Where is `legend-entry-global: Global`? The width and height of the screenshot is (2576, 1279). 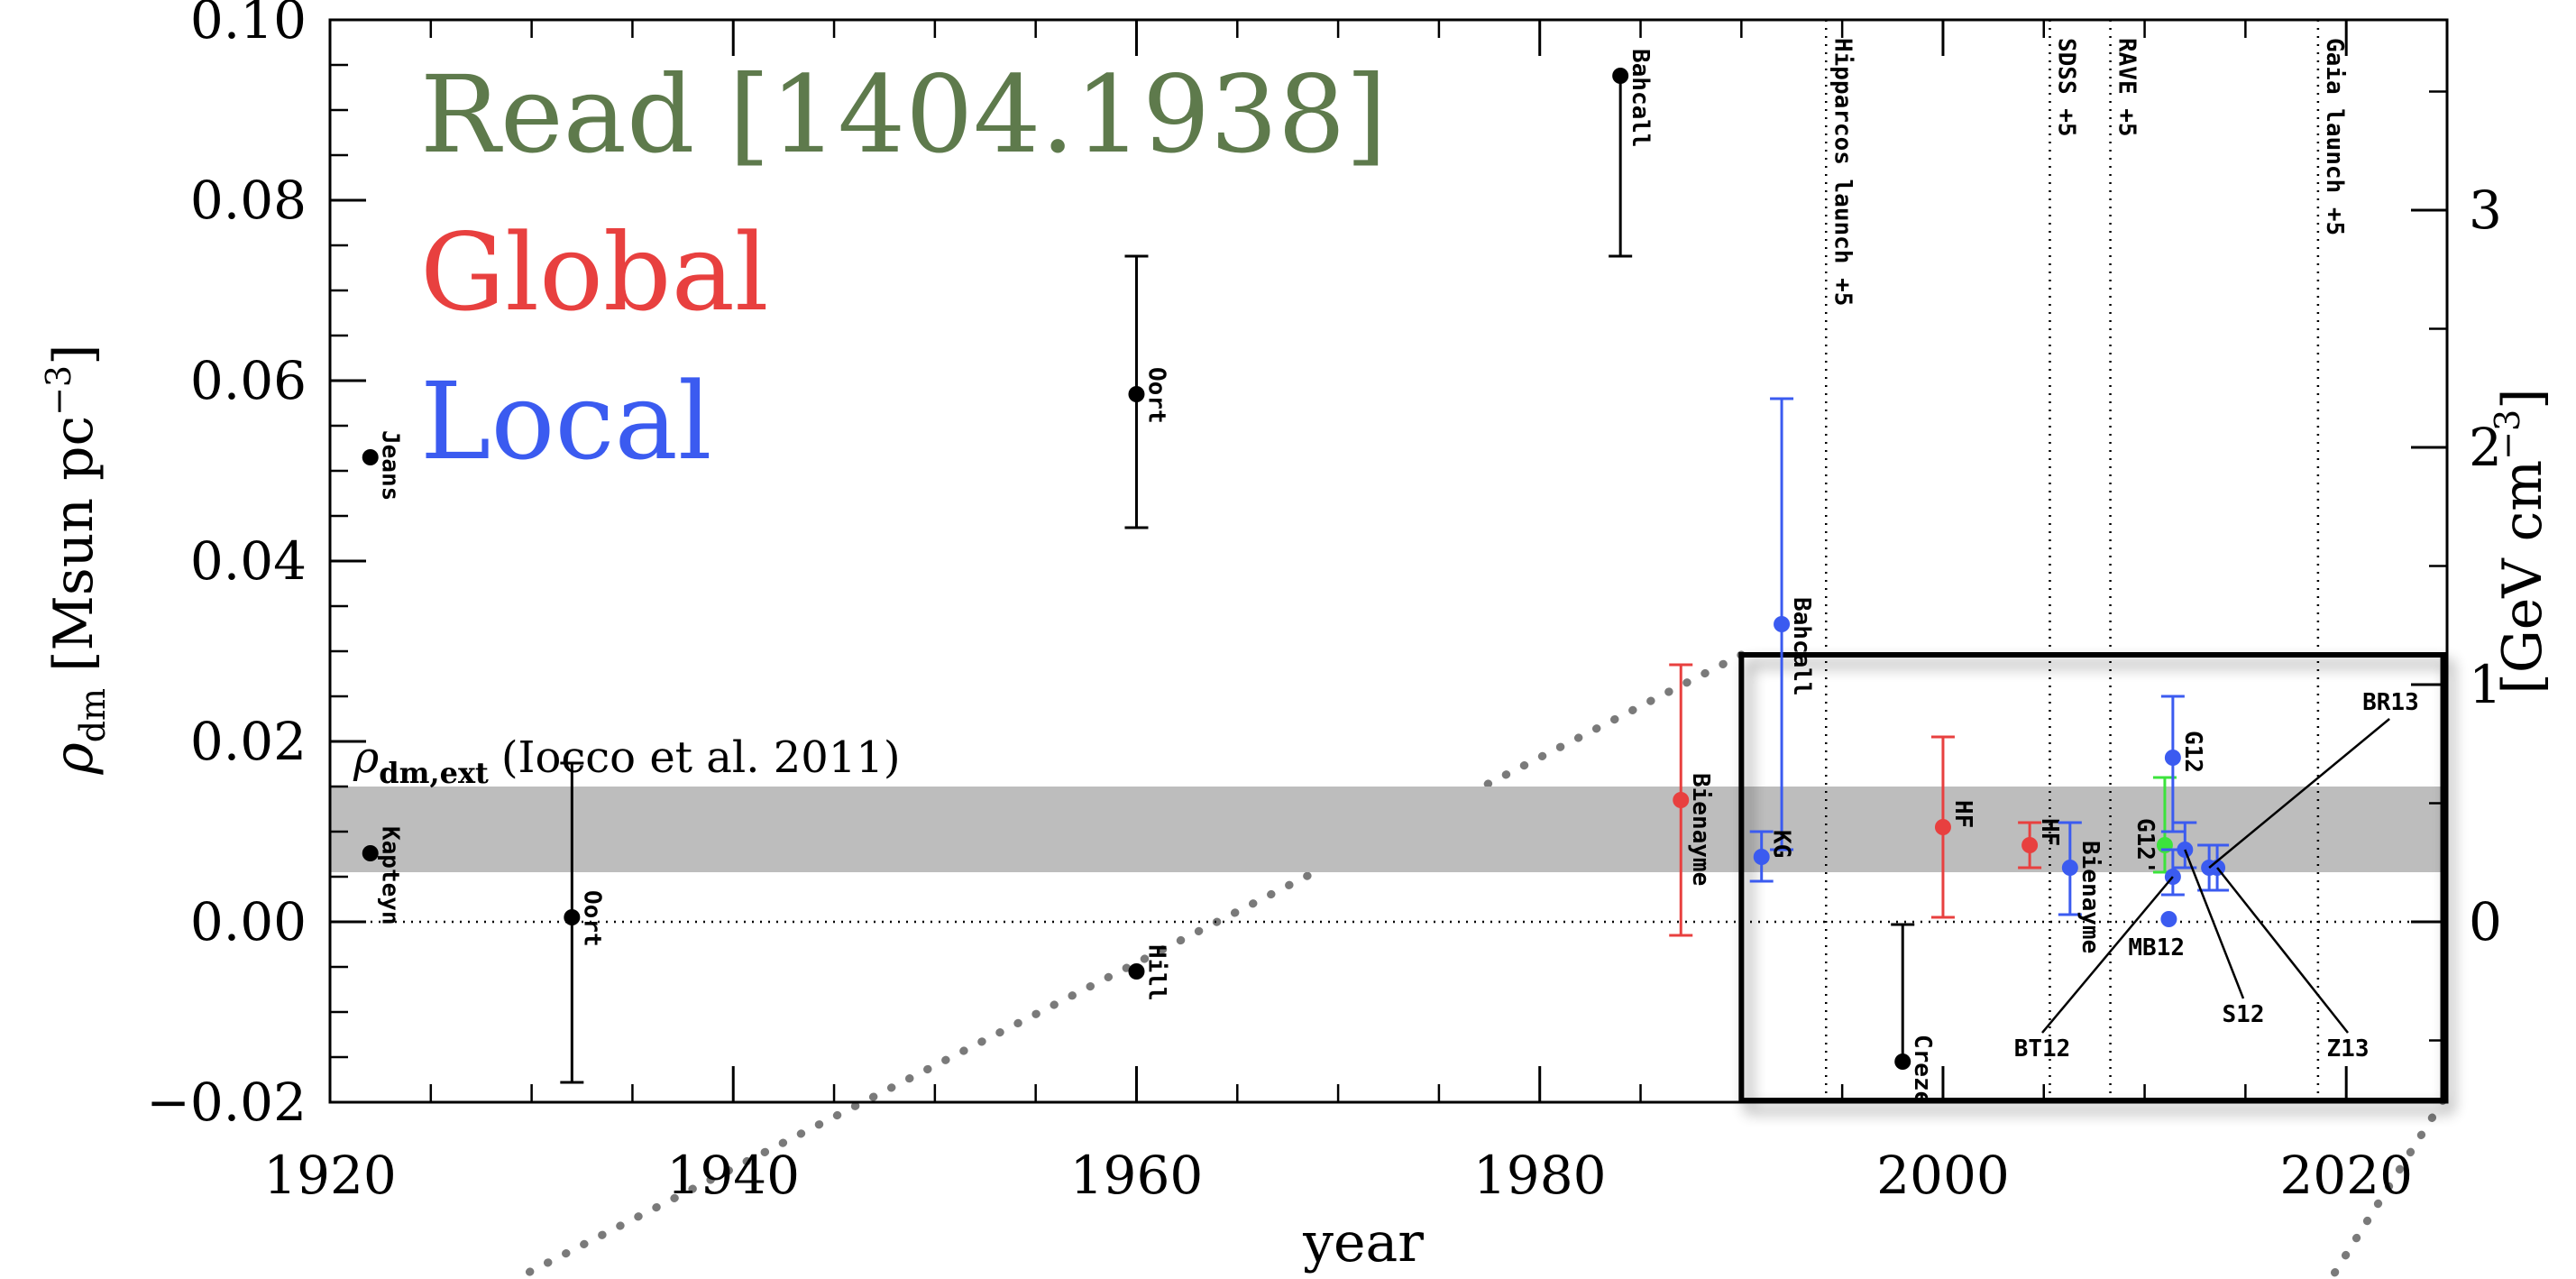 legend-entry-global: Global is located at coordinates (594, 273).